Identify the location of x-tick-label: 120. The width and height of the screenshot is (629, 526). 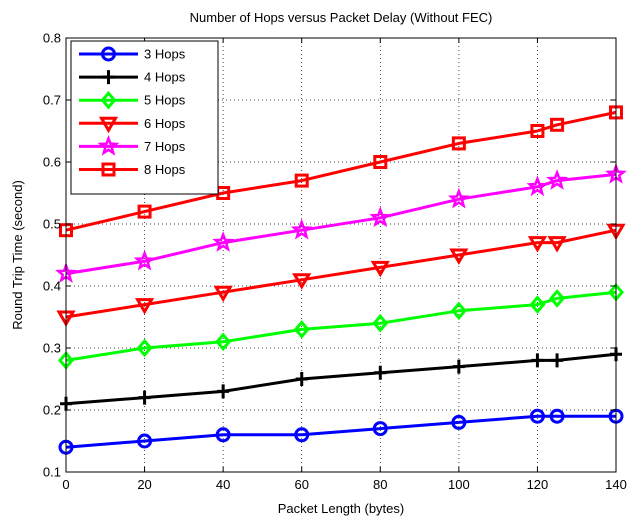
(538, 484).